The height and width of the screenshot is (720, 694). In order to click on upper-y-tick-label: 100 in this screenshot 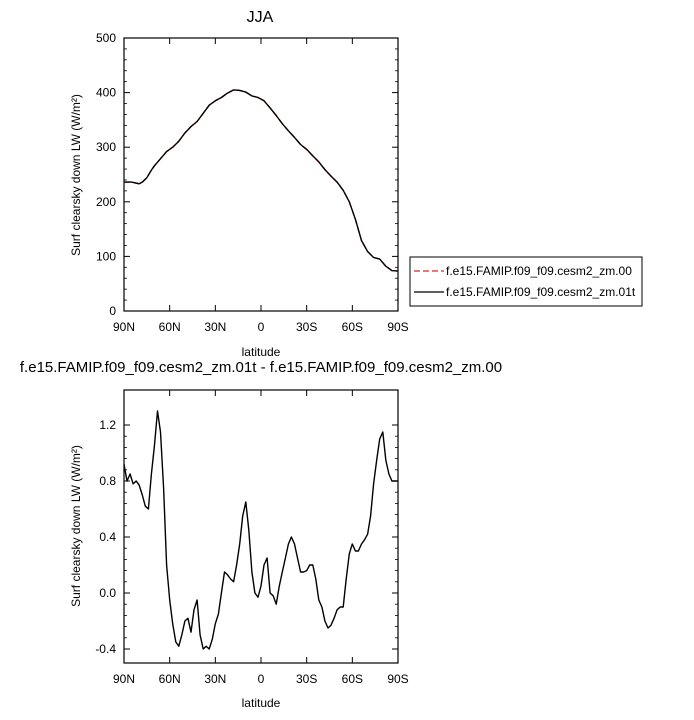, I will do `click(106, 256)`.